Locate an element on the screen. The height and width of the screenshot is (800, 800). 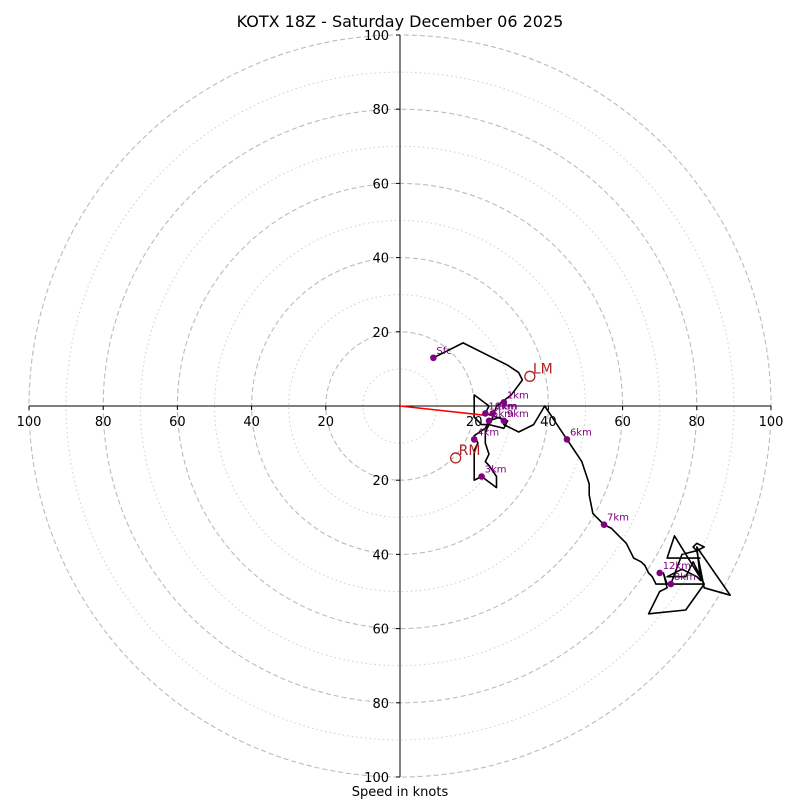
height-label: 10km is located at coordinates (502, 406).